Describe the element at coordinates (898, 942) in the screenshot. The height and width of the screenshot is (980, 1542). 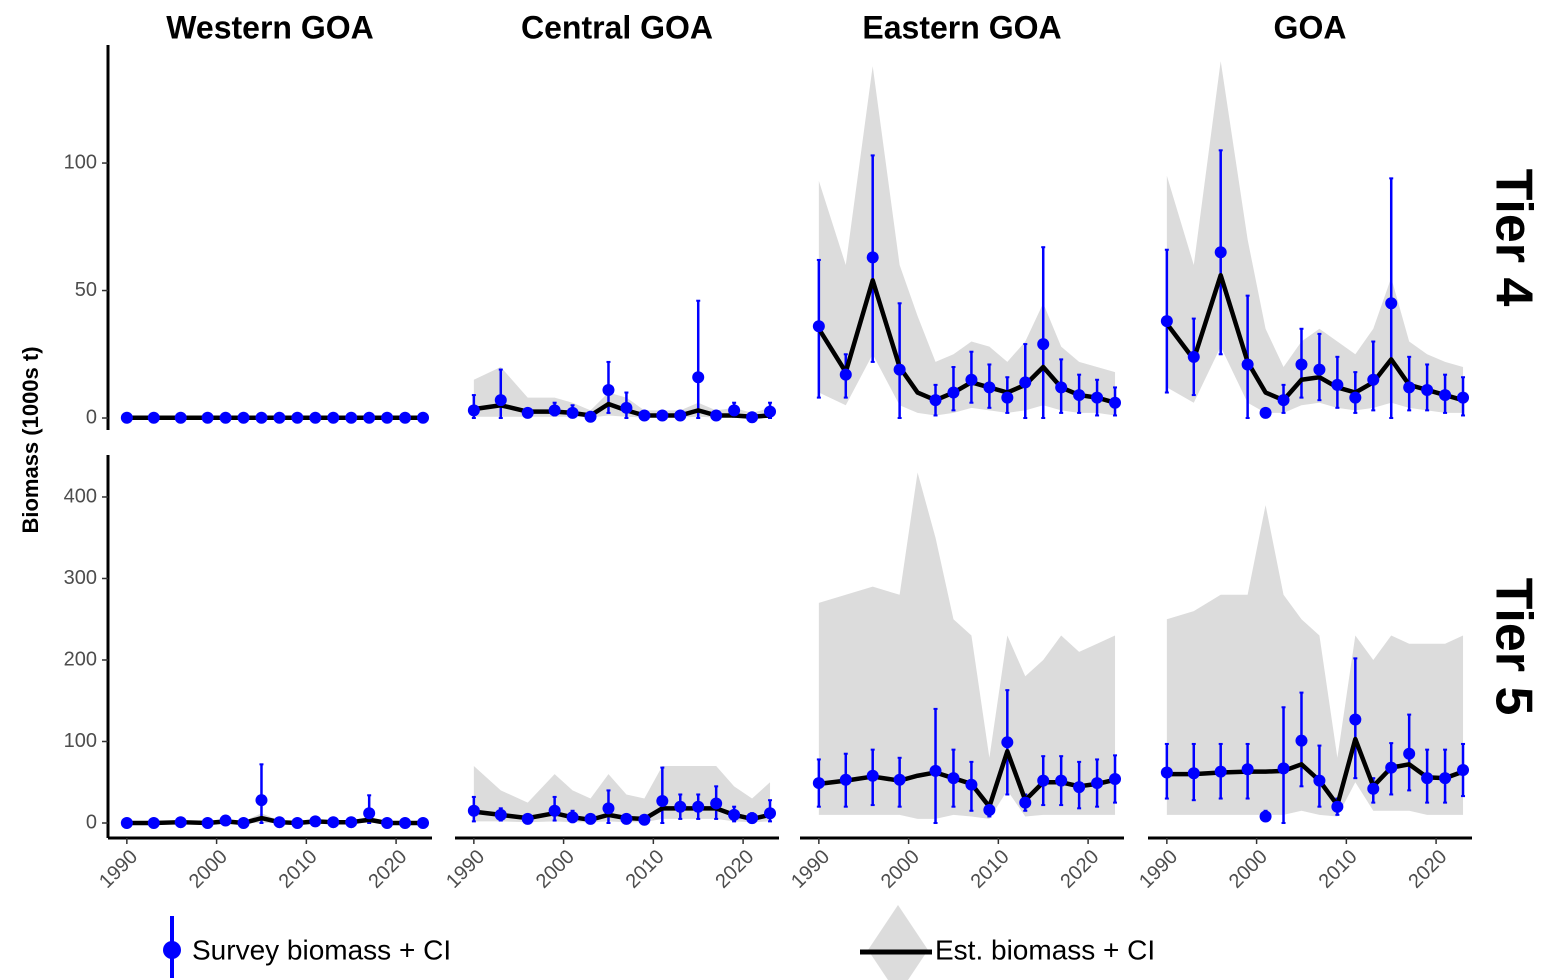
I see `legend-band` at that location.